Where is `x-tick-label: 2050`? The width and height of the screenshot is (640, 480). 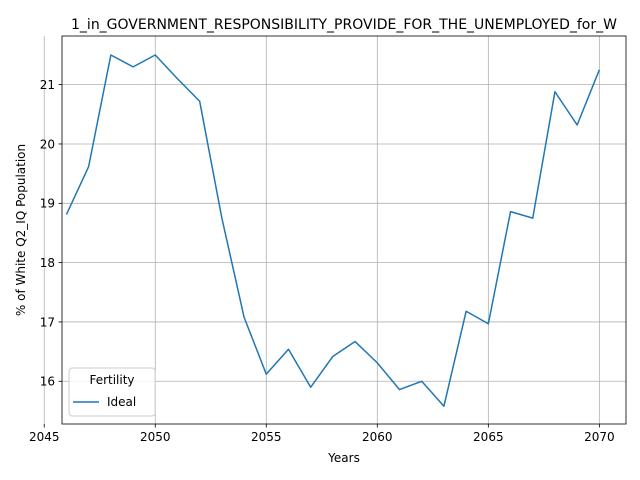 x-tick-label: 2050 is located at coordinates (155, 437).